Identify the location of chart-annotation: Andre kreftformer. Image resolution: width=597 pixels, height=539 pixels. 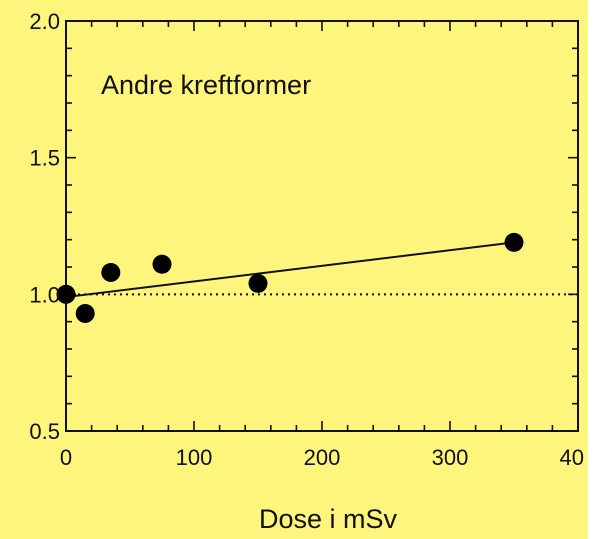
(206, 85).